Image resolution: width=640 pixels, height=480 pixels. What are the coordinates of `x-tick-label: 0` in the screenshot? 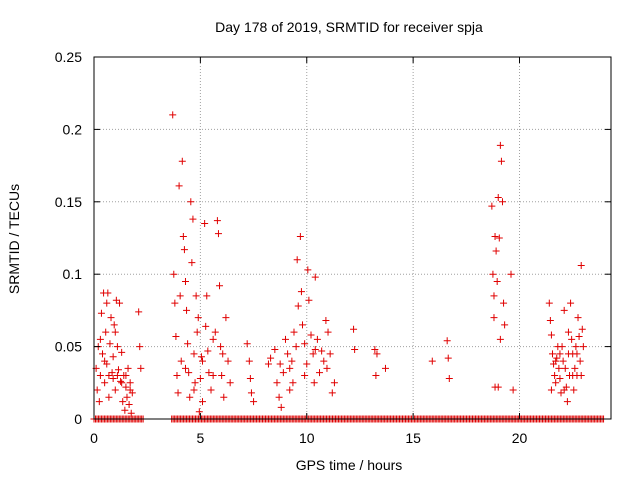 It's located at (94, 438).